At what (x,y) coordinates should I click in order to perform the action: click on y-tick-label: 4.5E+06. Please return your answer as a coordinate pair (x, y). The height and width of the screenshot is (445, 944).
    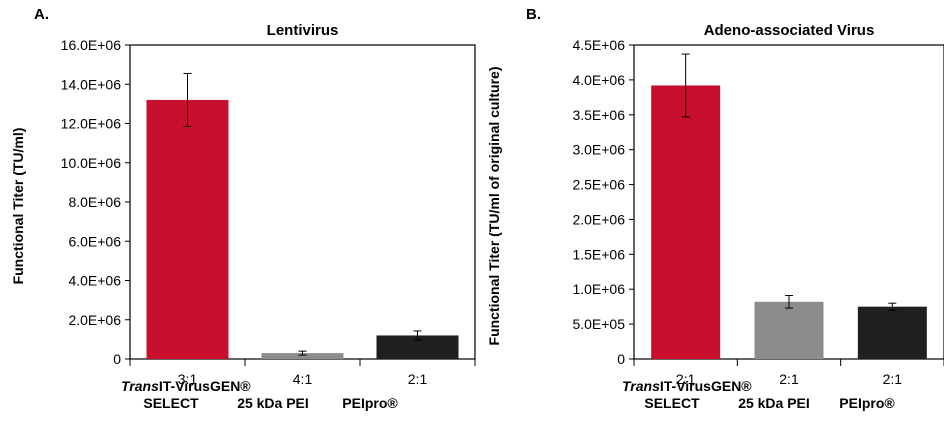
    Looking at the image, I should click on (598, 45).